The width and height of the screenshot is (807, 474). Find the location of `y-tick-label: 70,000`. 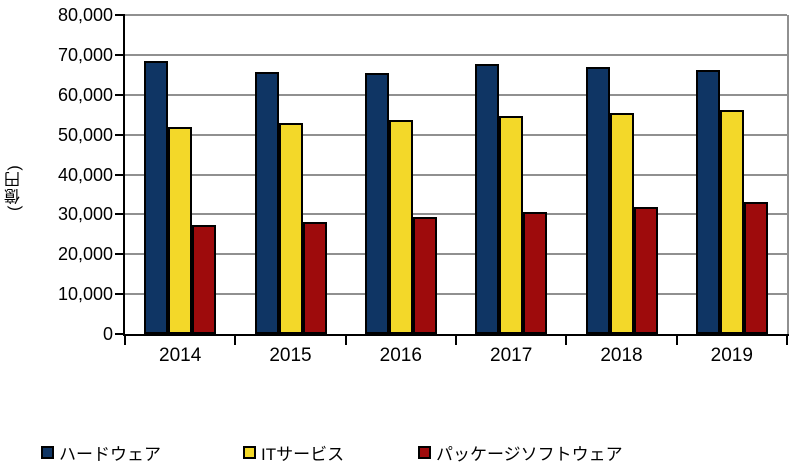

y-tick-label: 70,000 is located at coordinates (85, 54).